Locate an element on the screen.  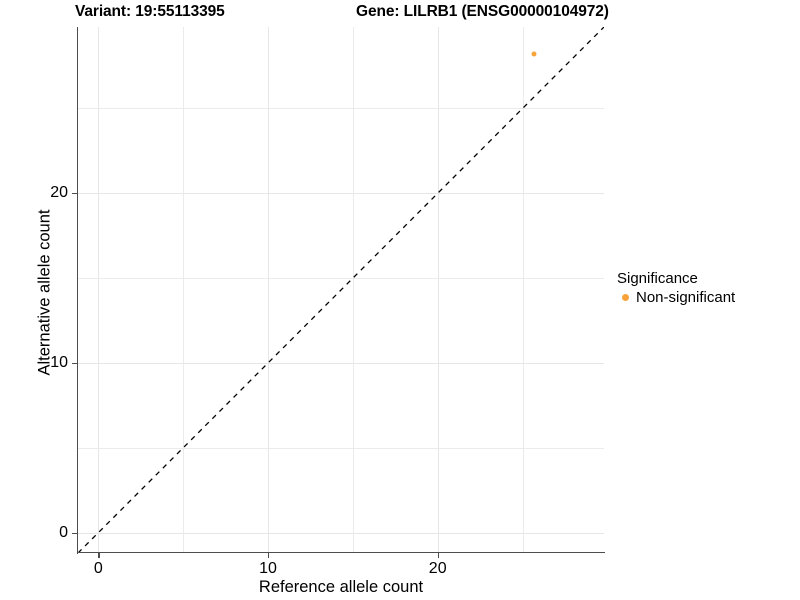
legend-entries: Non-significant is located at coordinates (676, 297).